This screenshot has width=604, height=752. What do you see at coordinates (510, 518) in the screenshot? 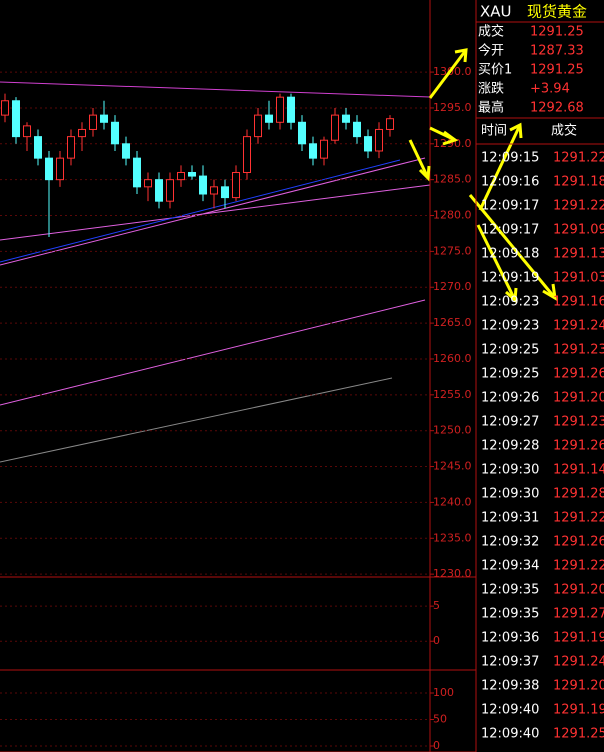
I see `trade-time: 12:09:31` at bounding box center [510, 518].